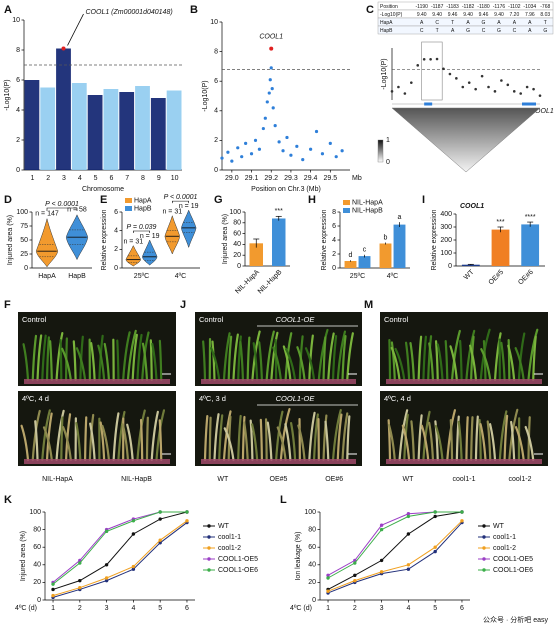 Image resolution: width=554 pixels, height=633 pixels. Describe the element at coordinates (37, 547) in the screenshot. I see `y-tick-label: 60` at that location.